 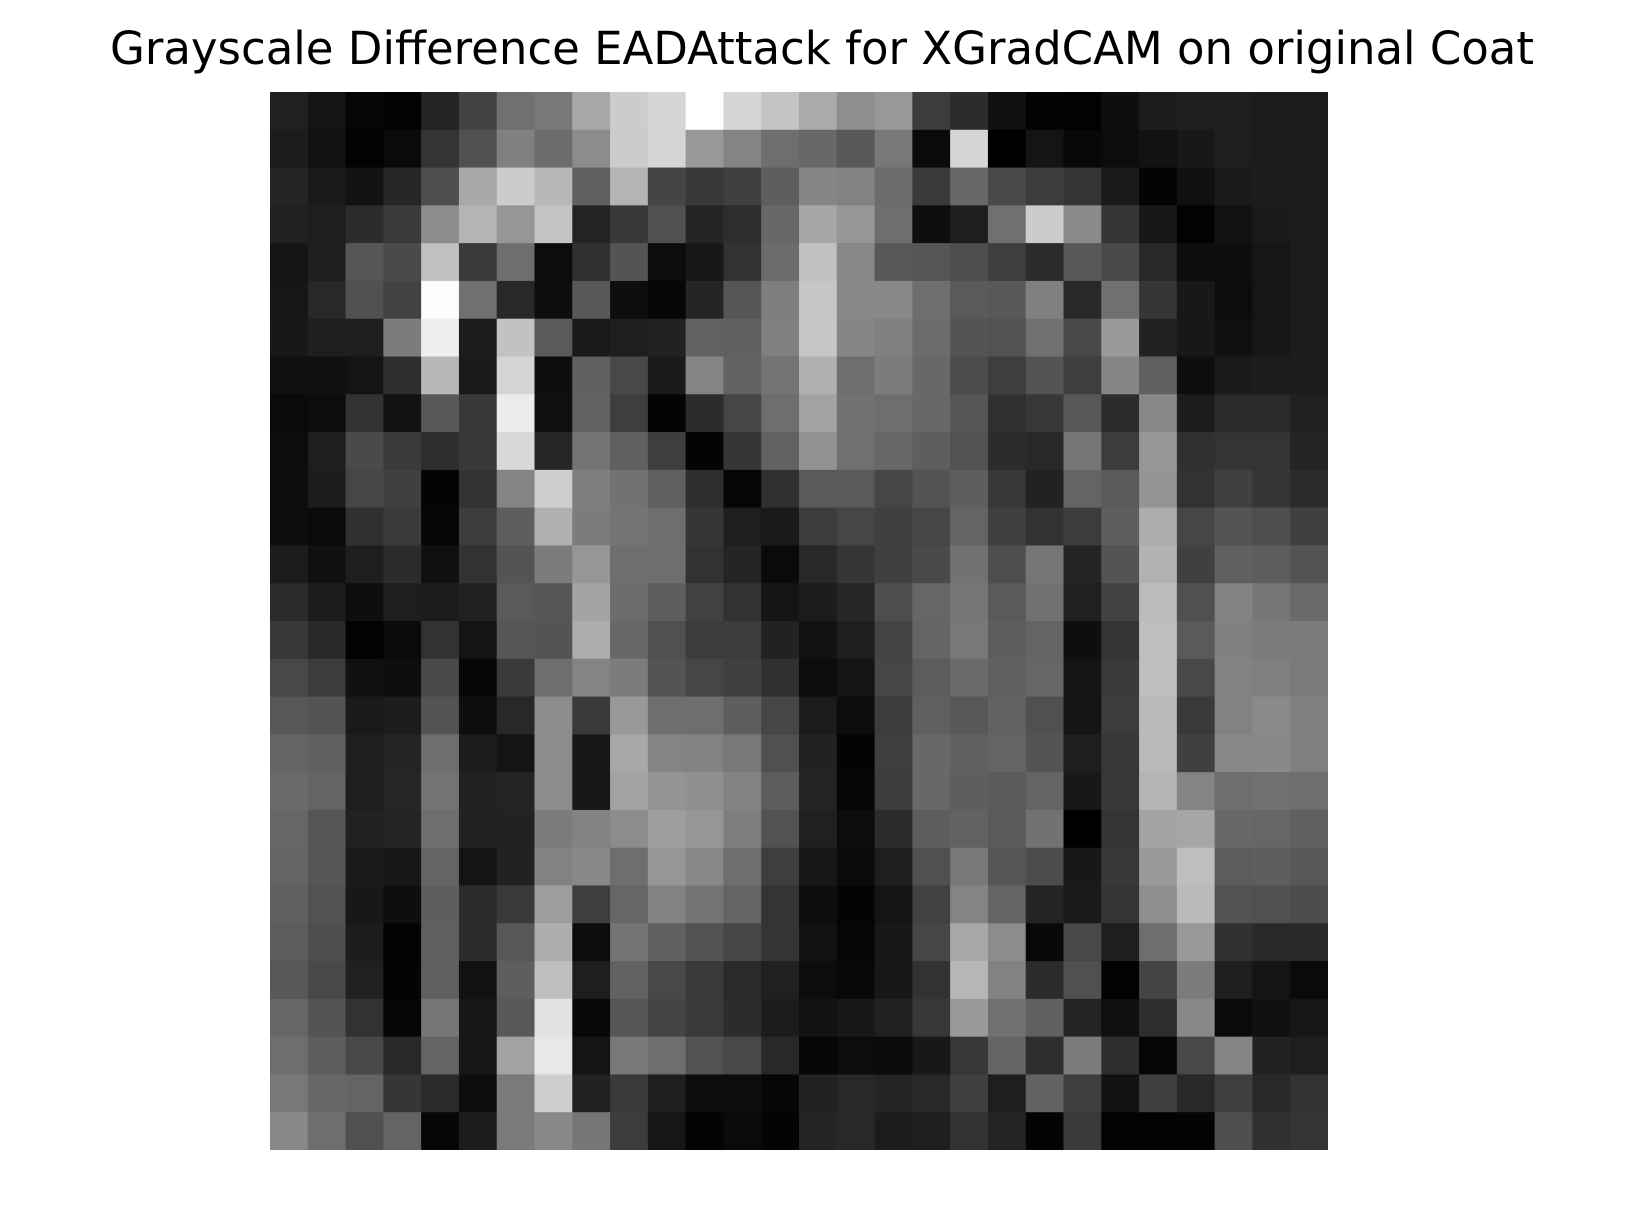 What do you see at coordinates (667, 262) in the screenshot?
I see `heatmap-cell-r4-c10` at bounding box center [667, 262].